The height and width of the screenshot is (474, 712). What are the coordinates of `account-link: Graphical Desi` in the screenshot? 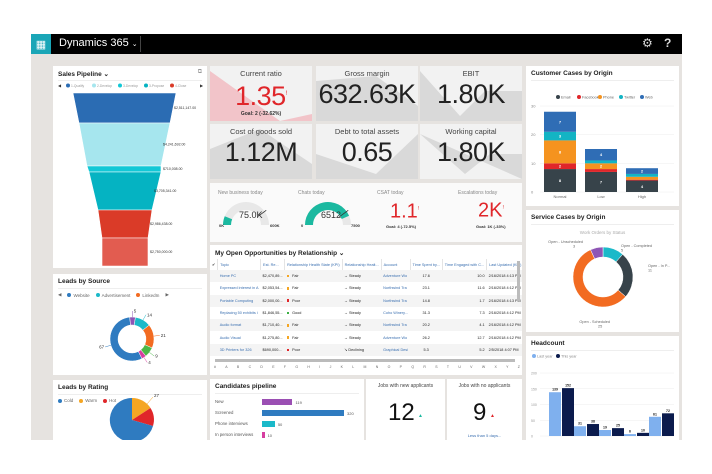 It's located at (396, 350).